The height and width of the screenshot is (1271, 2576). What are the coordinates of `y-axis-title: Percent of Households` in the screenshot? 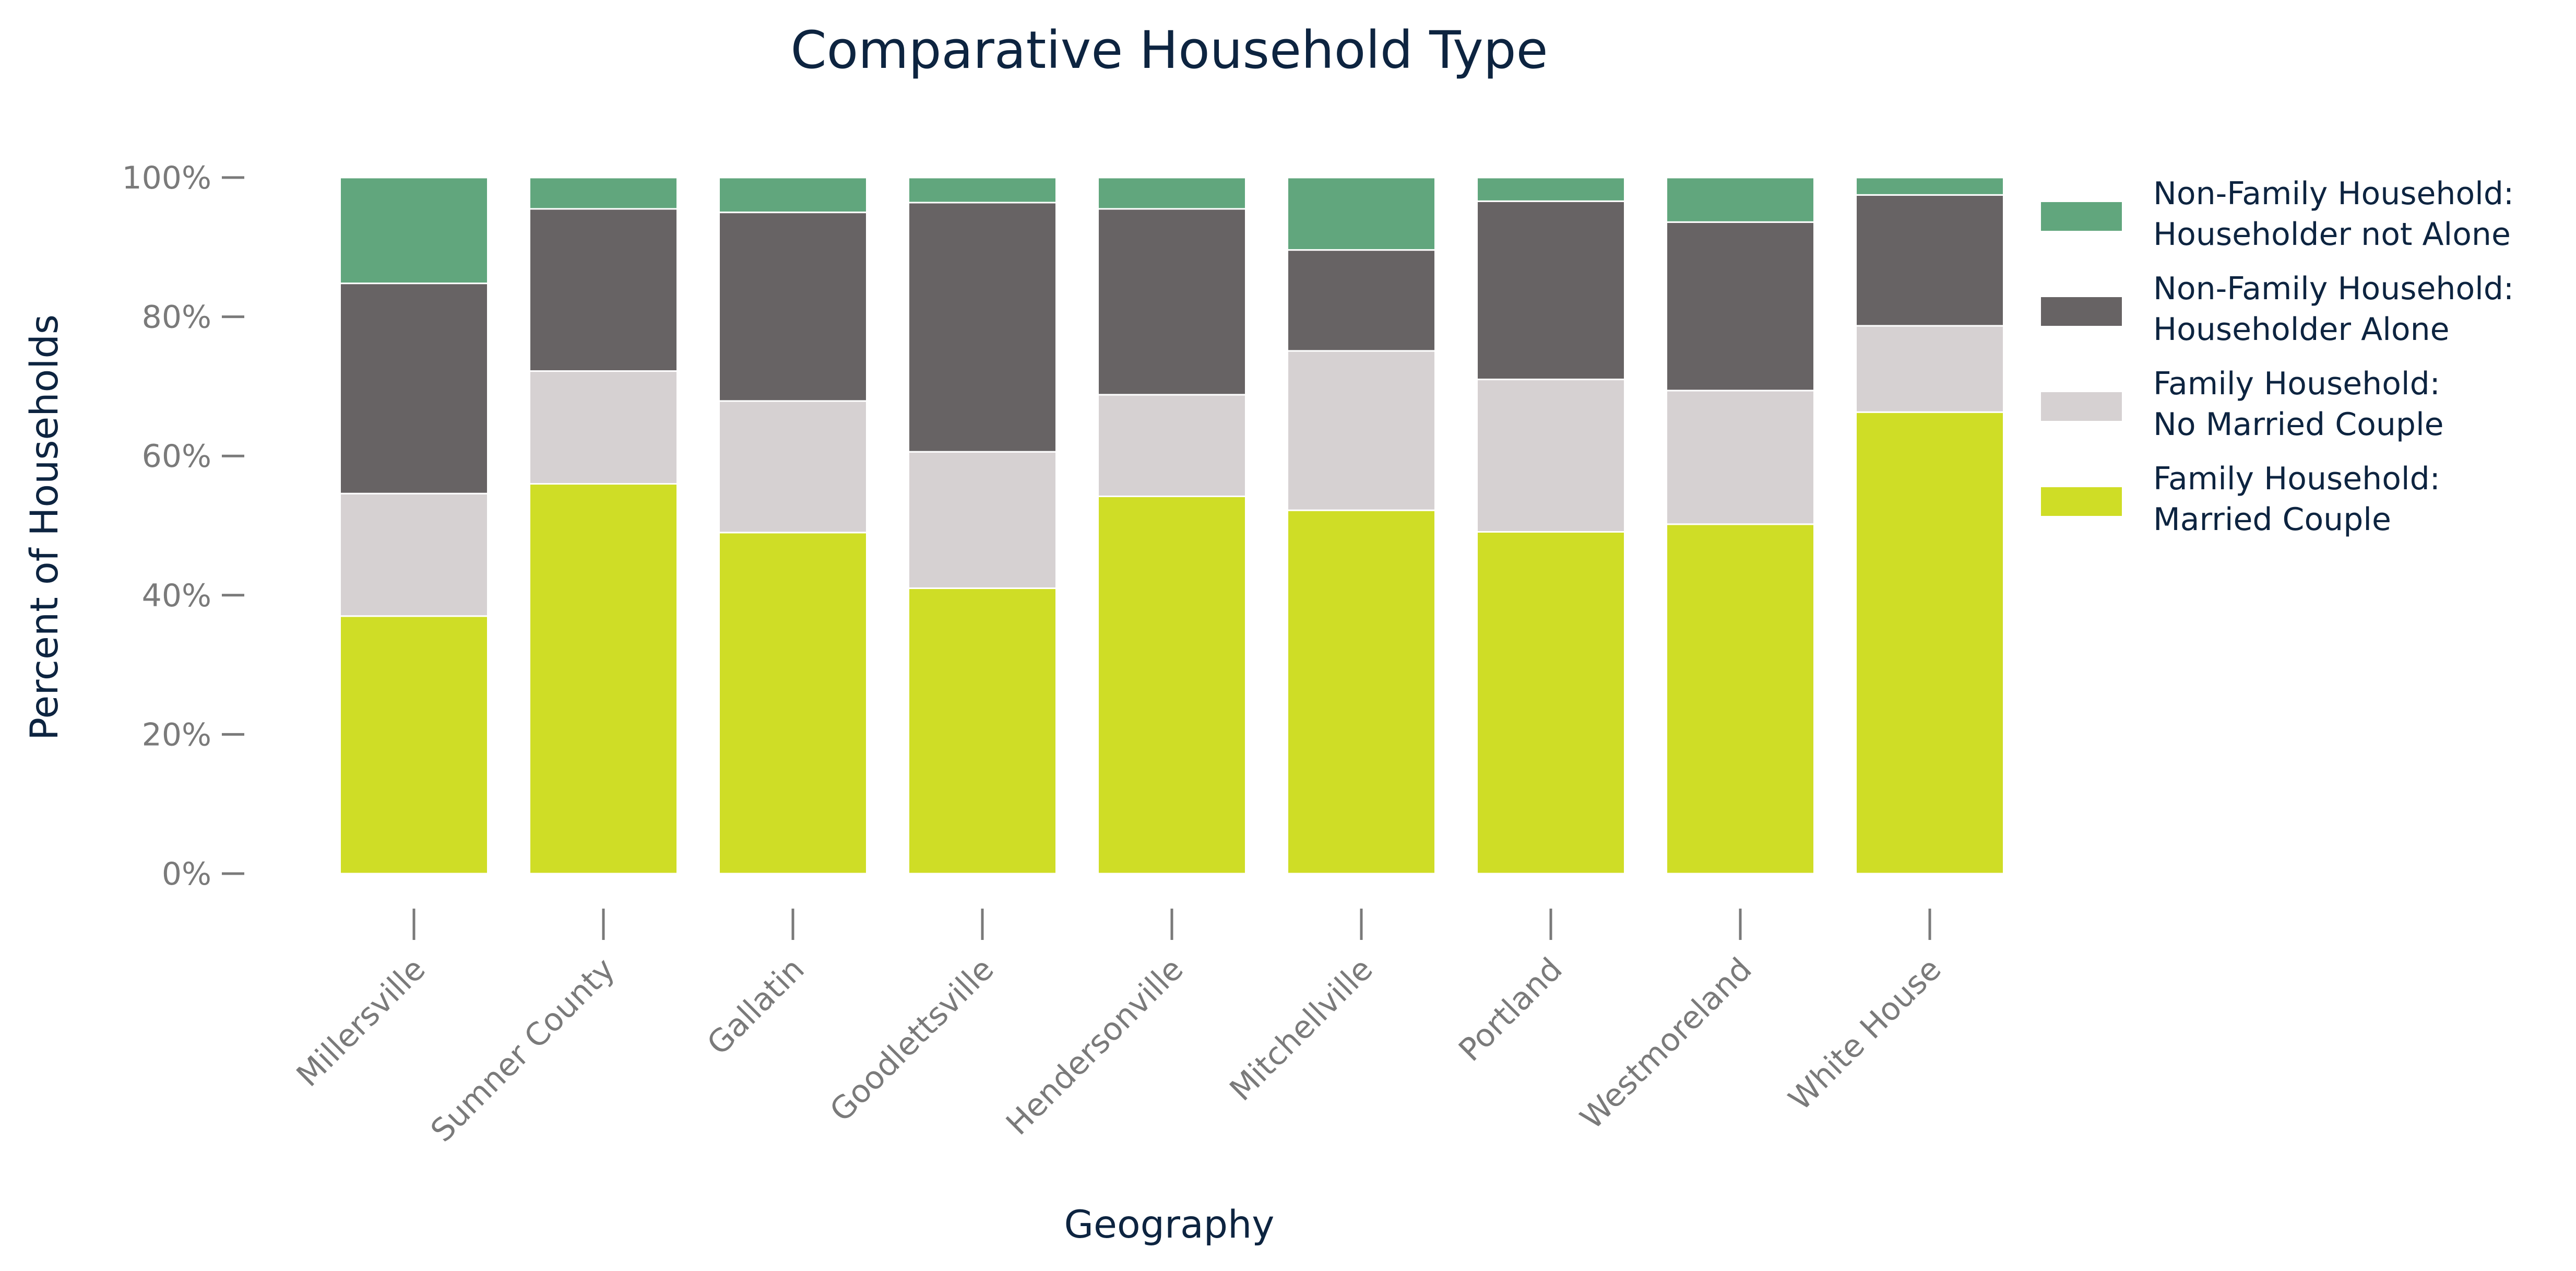 It's located at (44, 527).